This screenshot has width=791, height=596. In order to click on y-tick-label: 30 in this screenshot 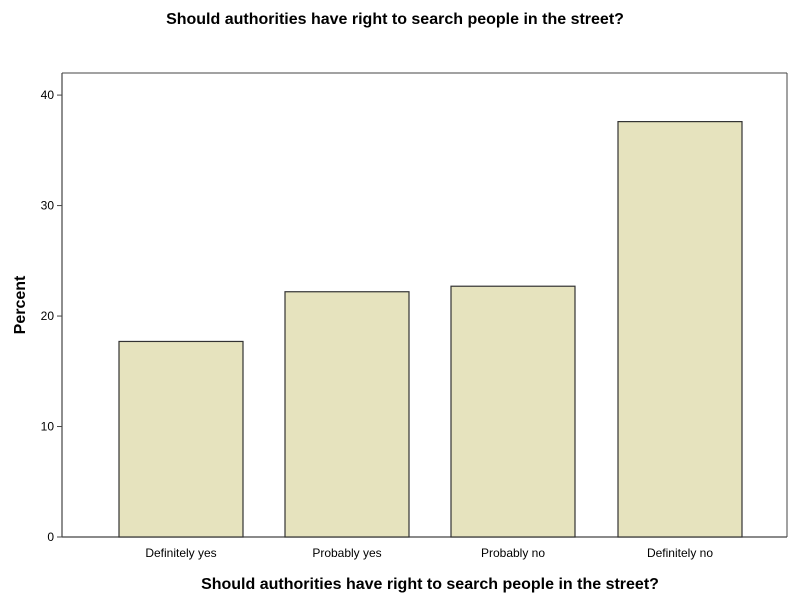, I will do `click(48, 206)`.